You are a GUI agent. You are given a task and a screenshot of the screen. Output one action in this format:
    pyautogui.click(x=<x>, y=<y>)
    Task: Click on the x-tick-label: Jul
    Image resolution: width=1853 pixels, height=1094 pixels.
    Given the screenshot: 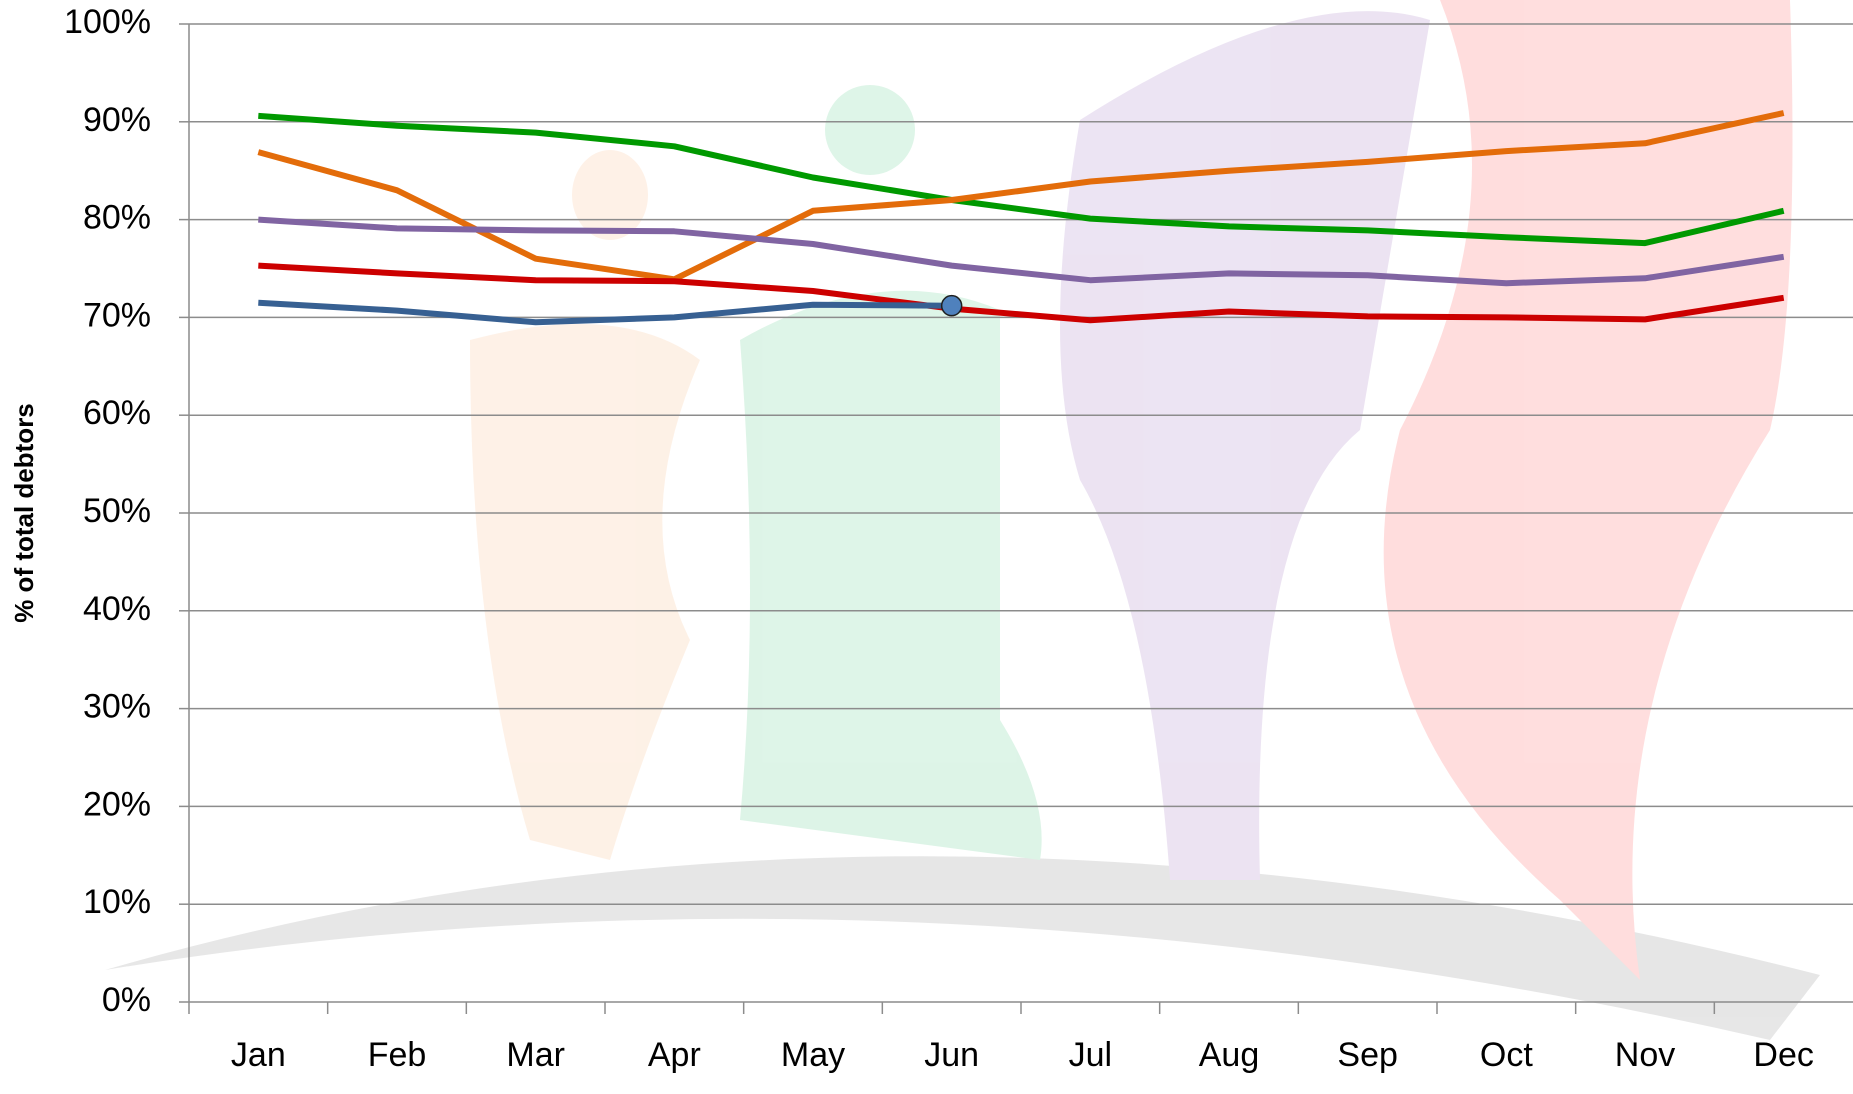 What is the action you would take?
    pyautogui.click(x=1090, y=1055)
    